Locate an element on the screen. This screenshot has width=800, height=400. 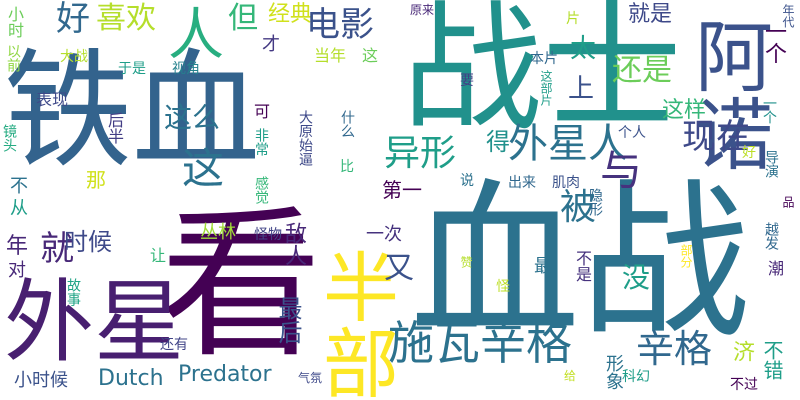
word: 要 is located at coordinates (467, 81).